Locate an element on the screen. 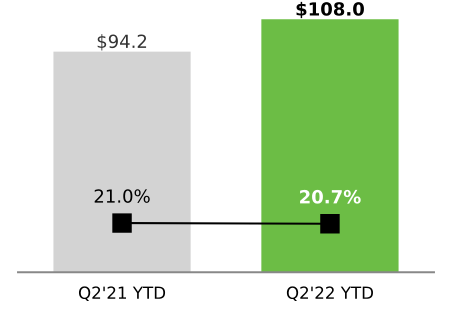 The height and width of the screenshot is (332, 452). data-label: $108.0 is located at coordinates (330, 10).